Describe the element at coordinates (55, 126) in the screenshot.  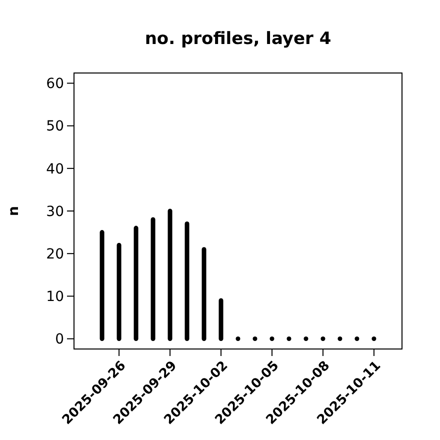
I see `y-tick-label: 50` at that location.